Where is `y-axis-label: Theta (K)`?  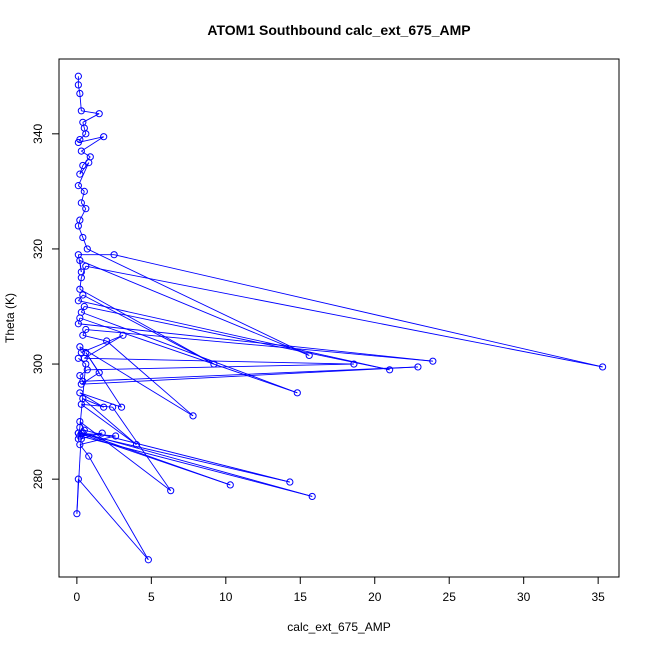
y-axis-label: Theta (K) is located at coordinates (10, 318).